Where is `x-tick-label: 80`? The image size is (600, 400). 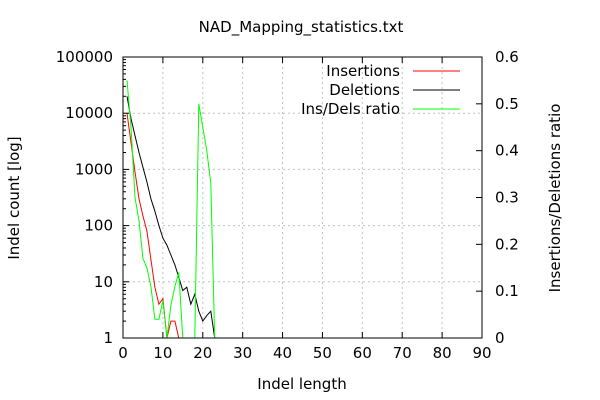
x-tick-label: 80 is located at coordinates (442, 353).